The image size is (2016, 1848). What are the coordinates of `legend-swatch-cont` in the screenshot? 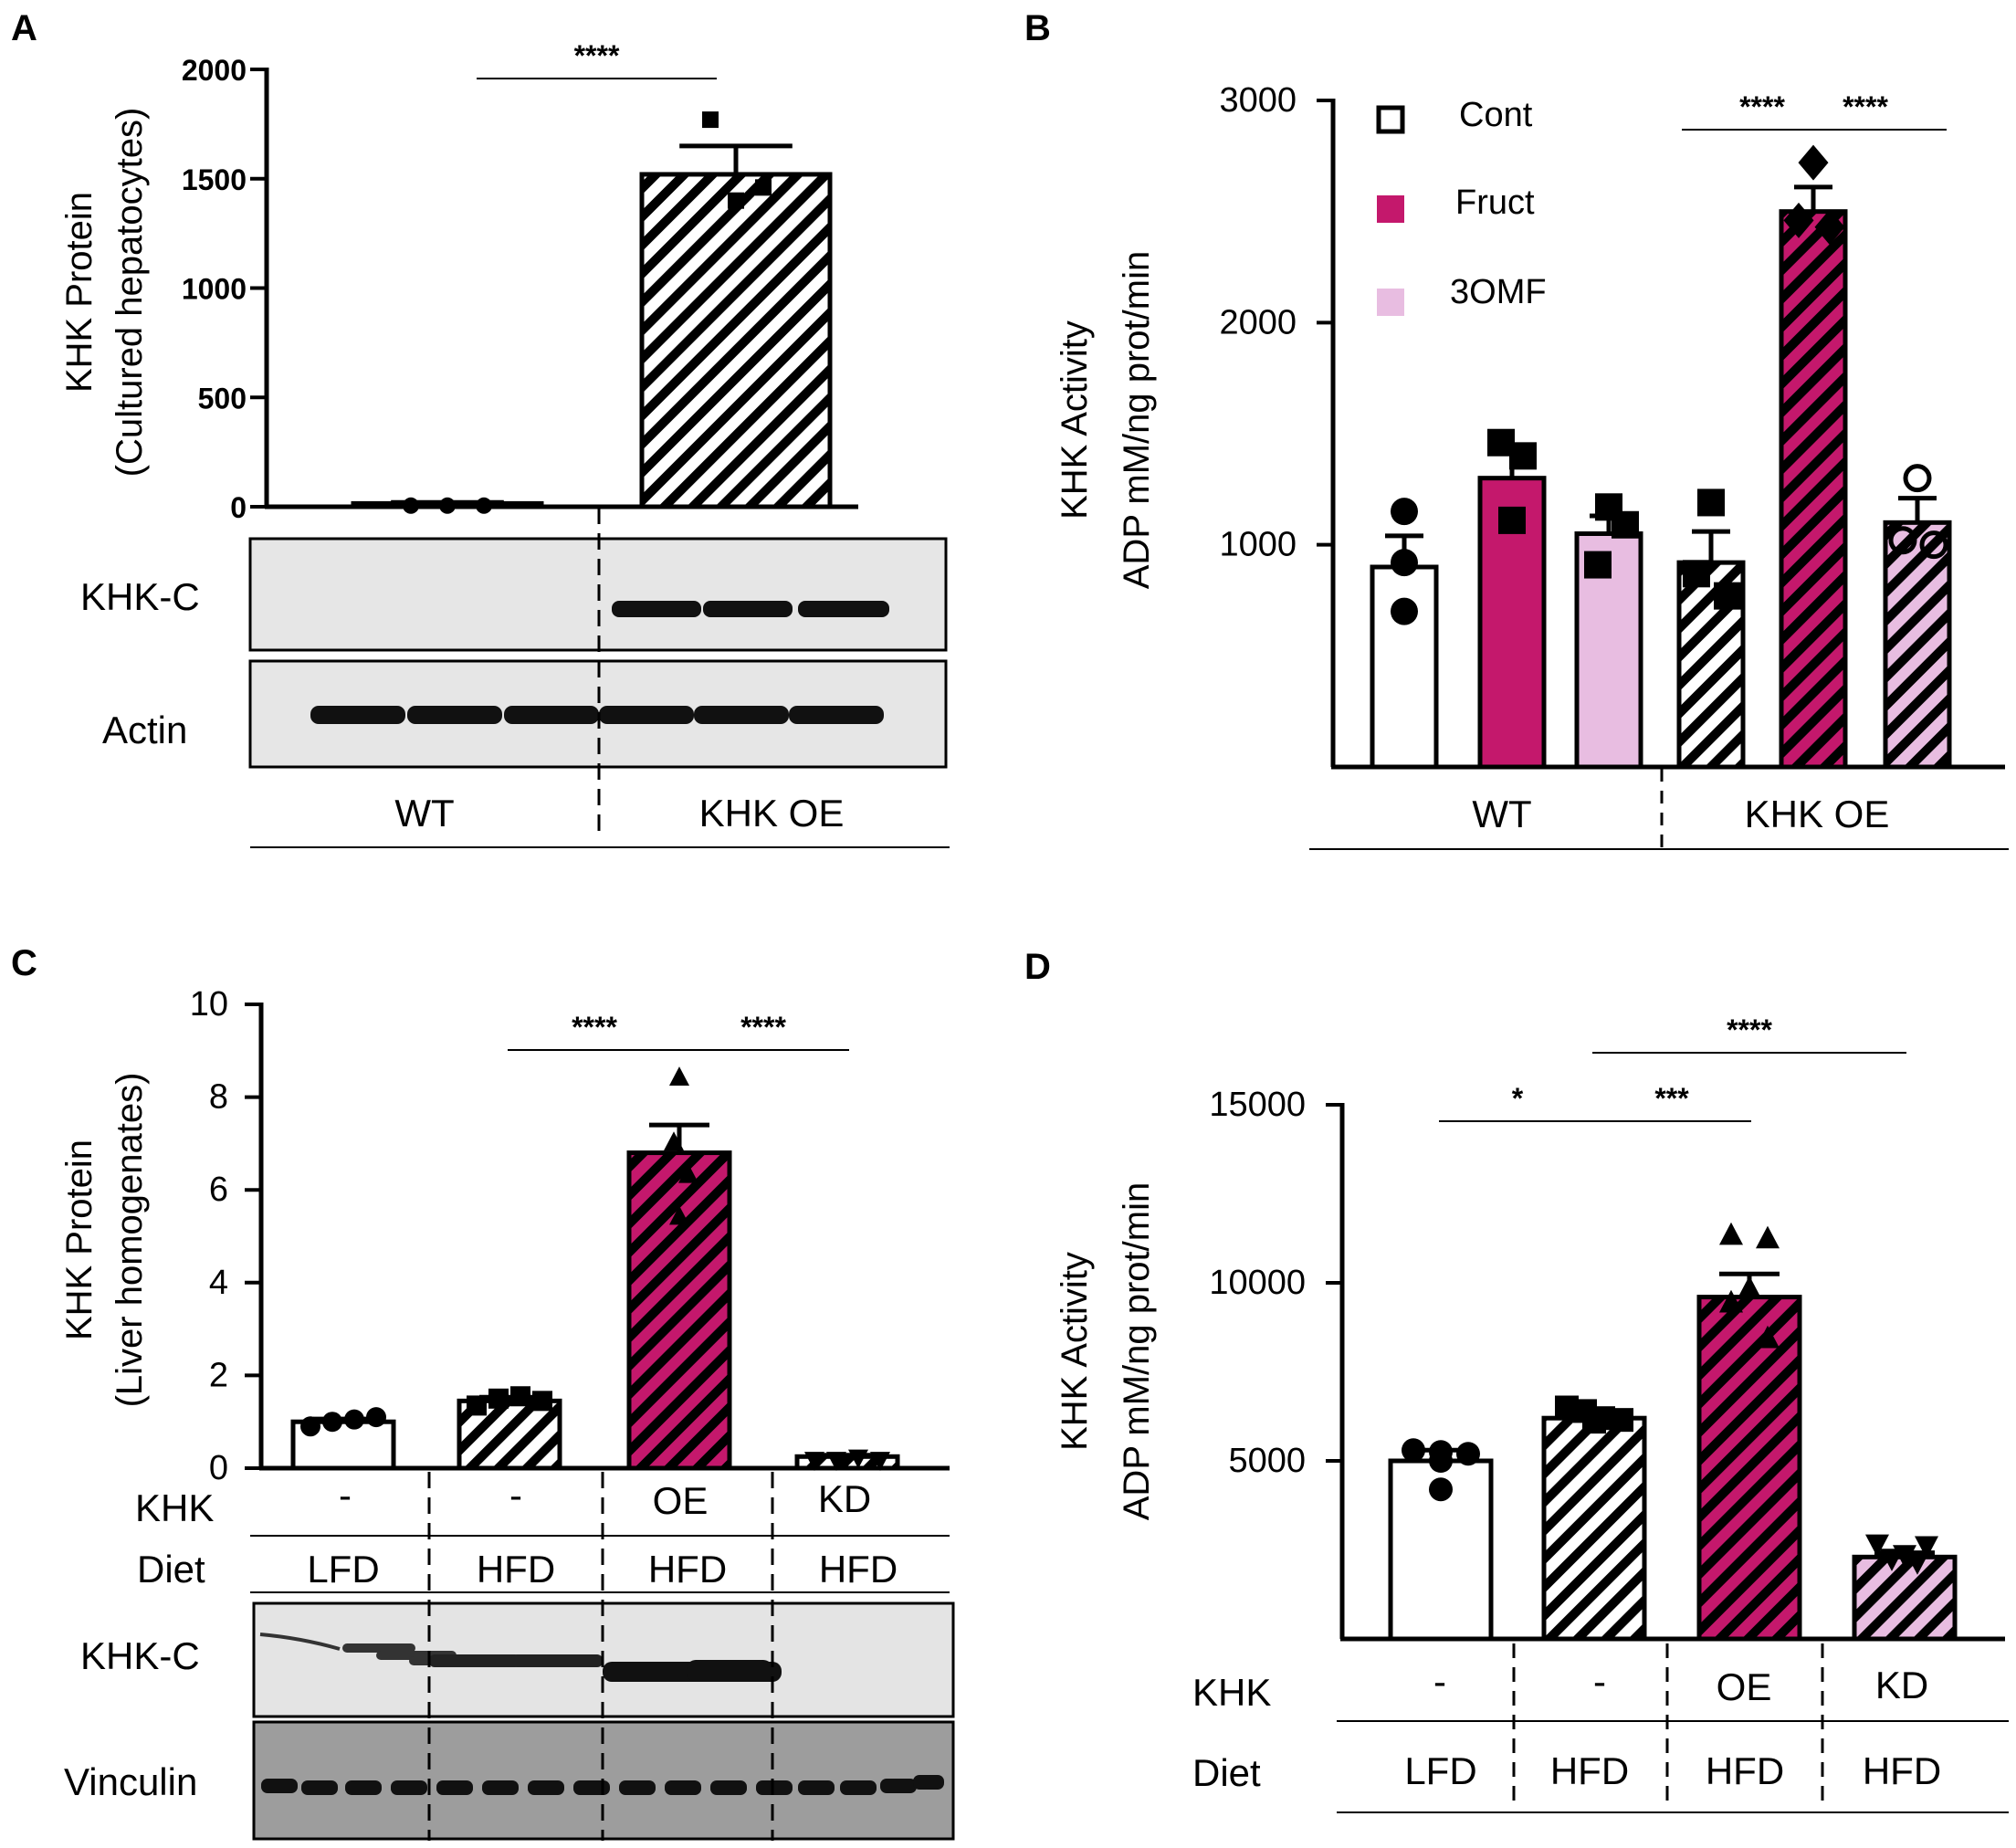 It's located at (1390, 119).